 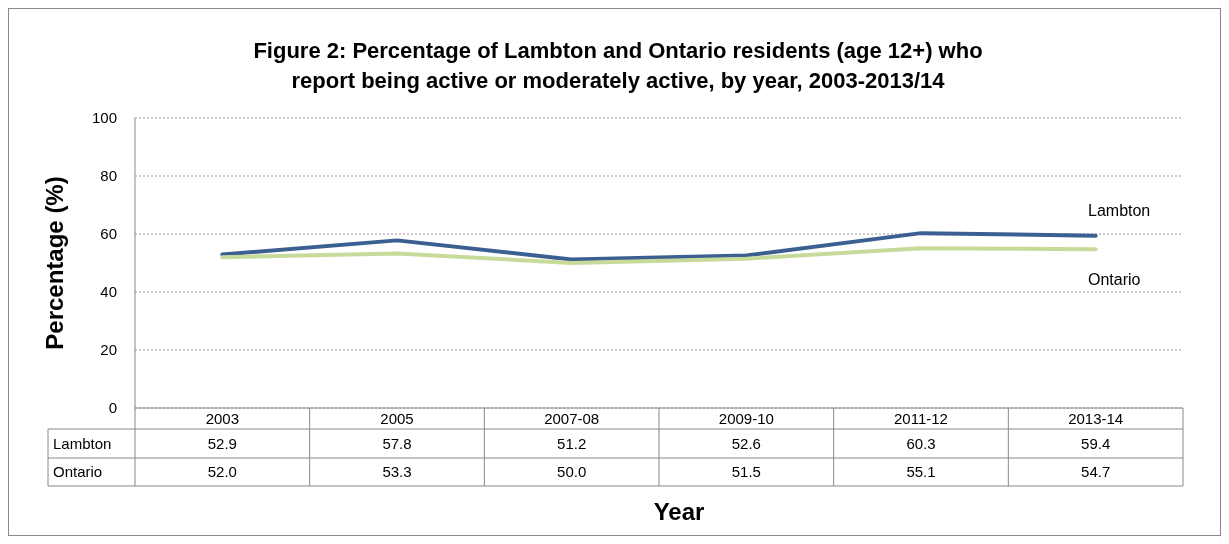 I want to click on x-tick-label: 2007-08, so click(x=572, y=418).